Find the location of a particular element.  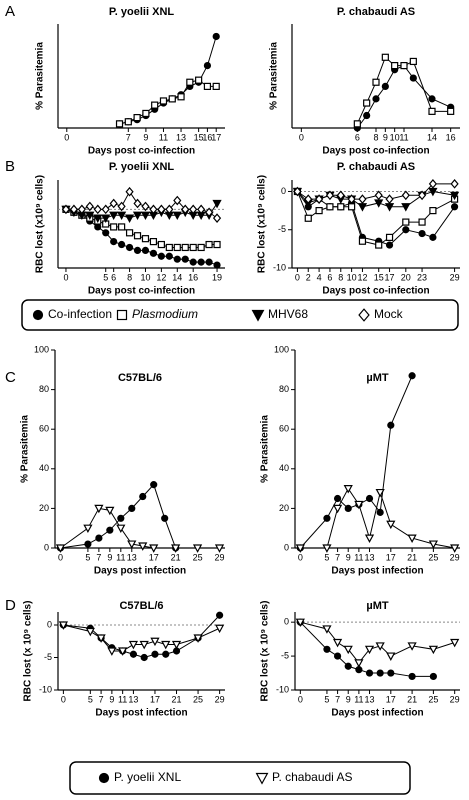

x-tick-label: 7 is located at coordinates (337, 557).